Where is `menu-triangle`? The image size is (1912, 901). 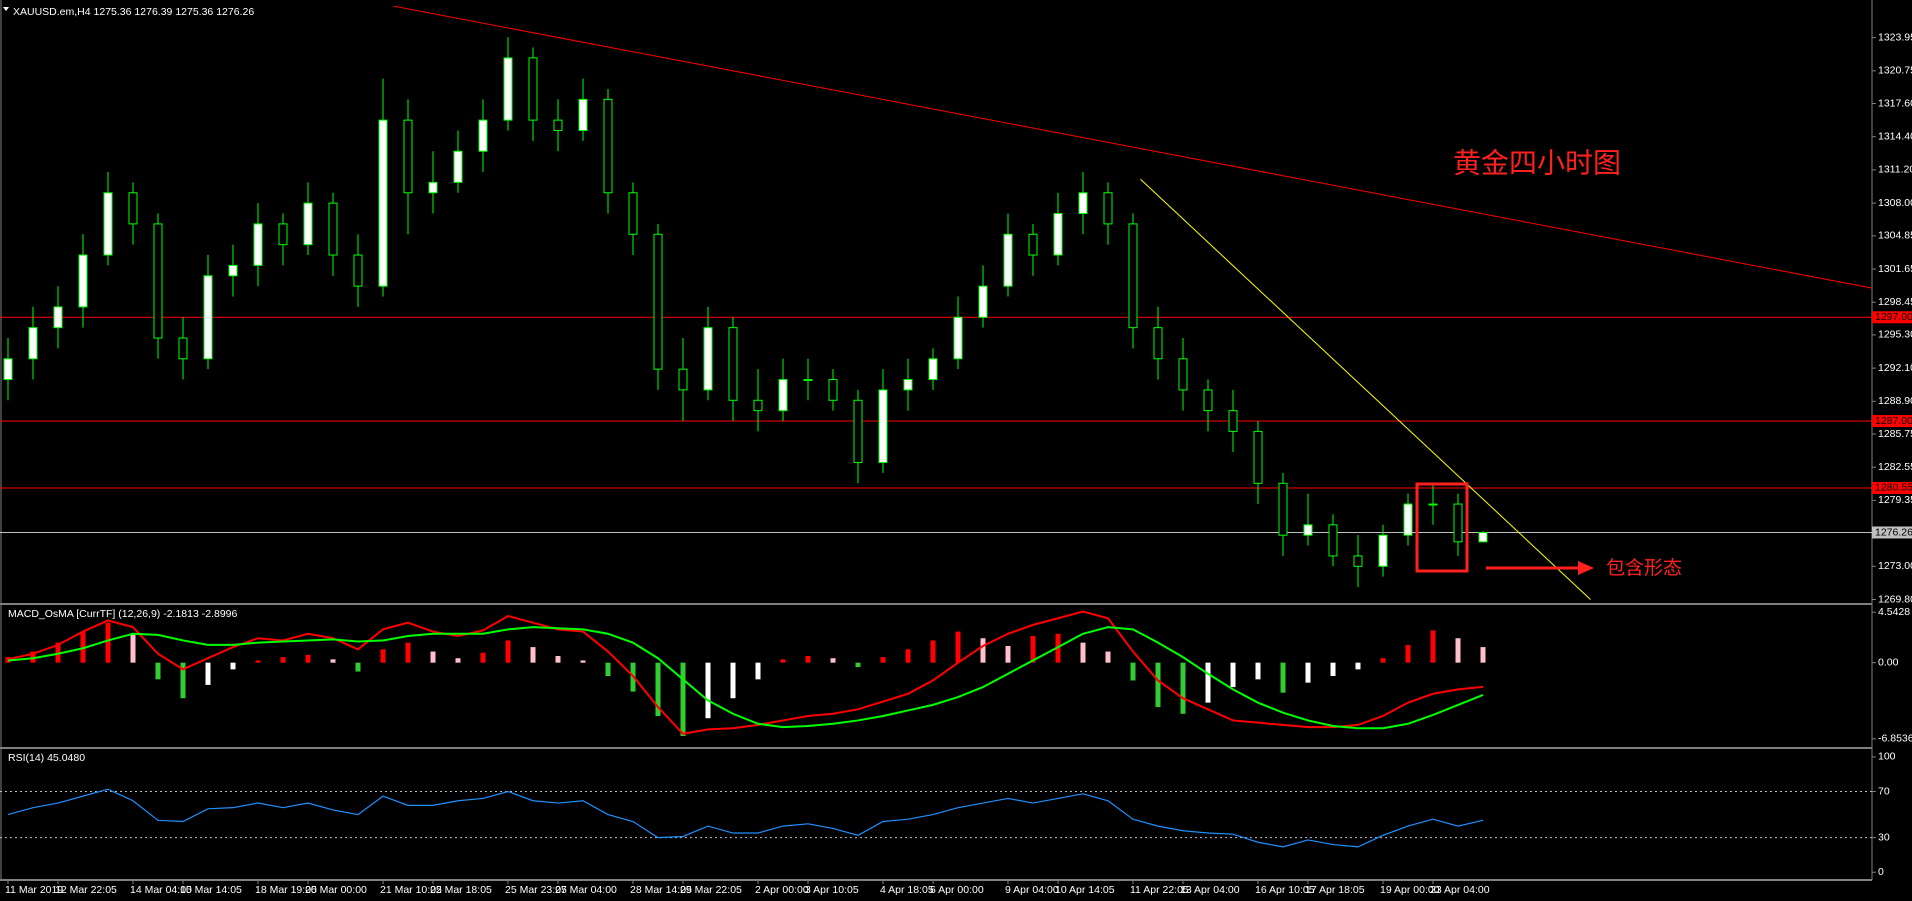 menu-triangle is located at coordinates (6, 9).